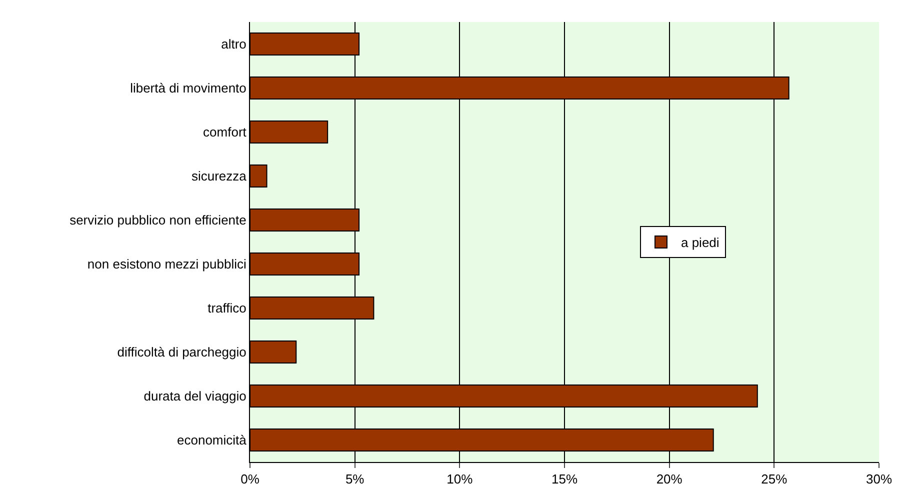 This screenshot has width=904, height=502. Describe the element at coordinates (227, 308) in the screenshot. I see `y-tick-label: traffico` at that location.